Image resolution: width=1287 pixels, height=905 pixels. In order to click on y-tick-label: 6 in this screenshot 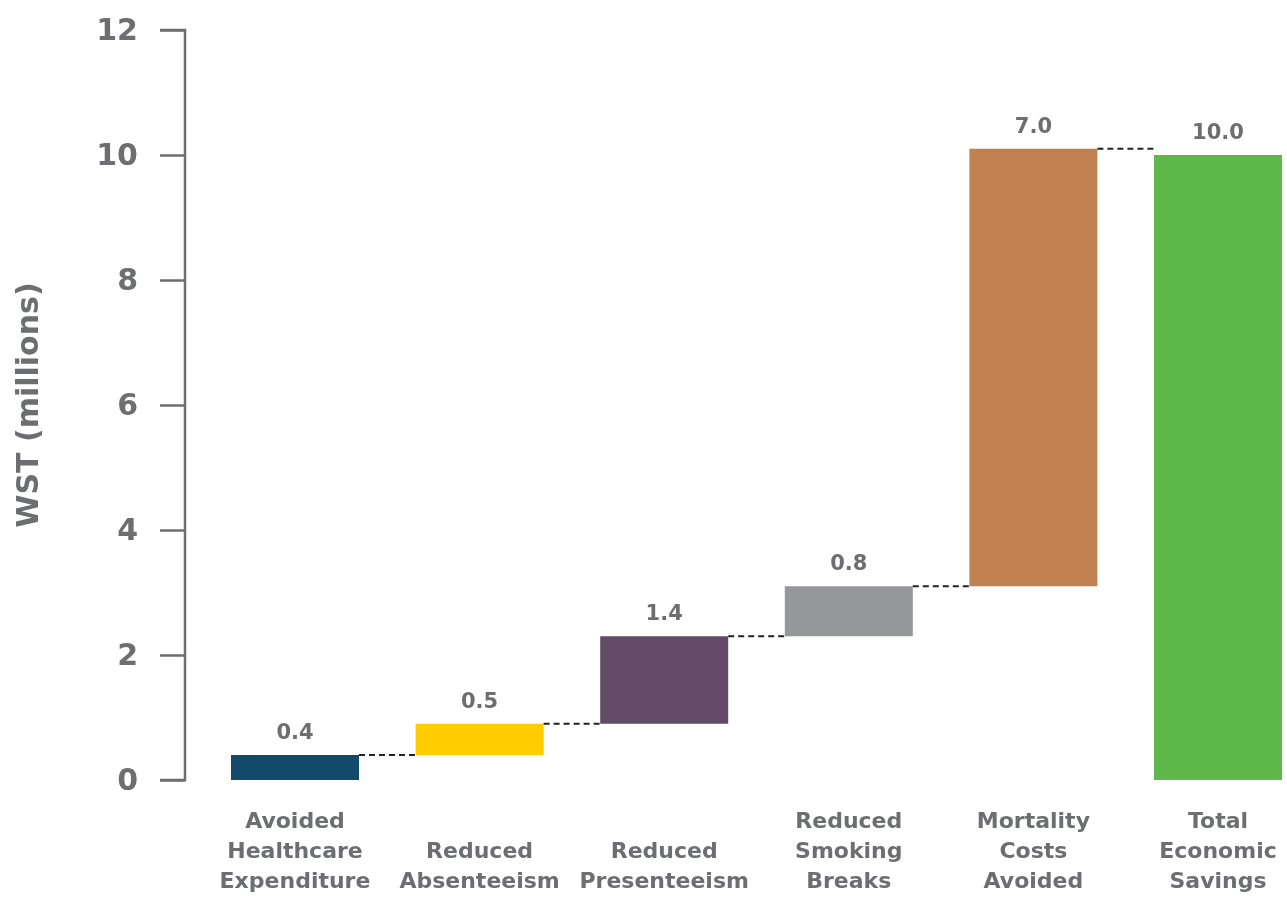, I will do `click(127, 405)`.